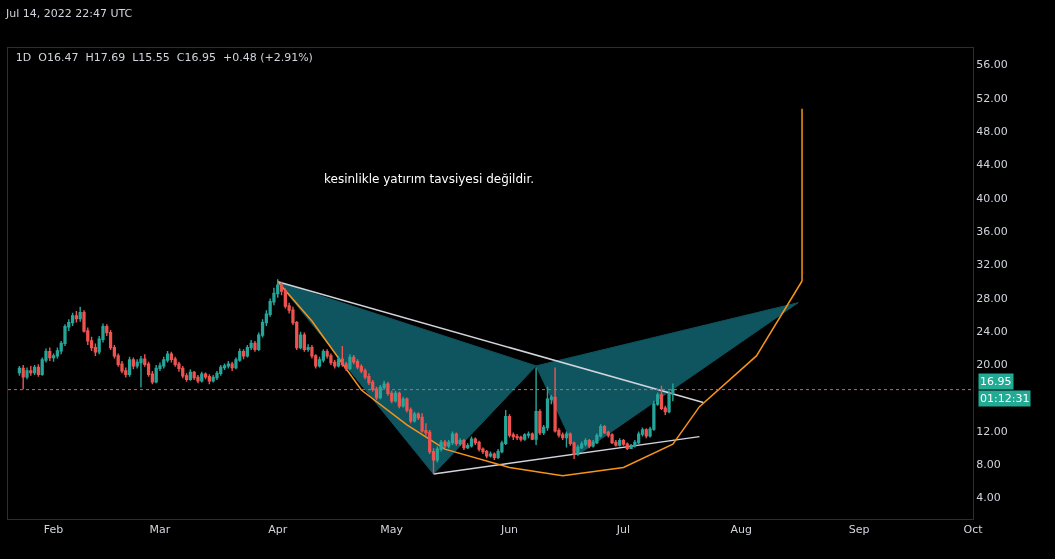 The width and height of the screenshot is (1055, 559). Describe the element at coordinates (992, 431) in the screenshot. I see `y-tick-label: 12.00` at that location.